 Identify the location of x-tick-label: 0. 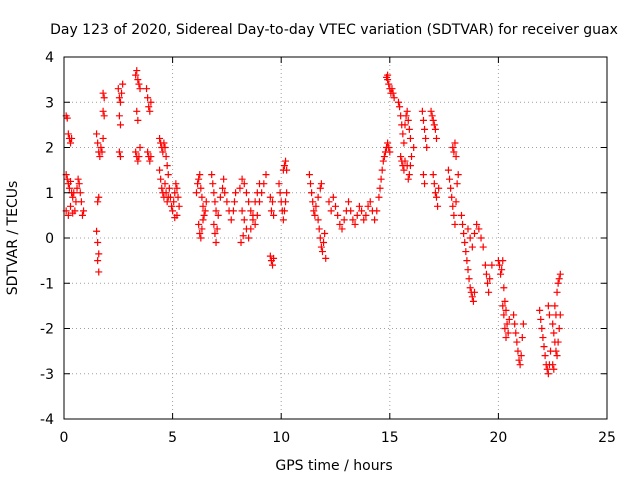
(64, 438).